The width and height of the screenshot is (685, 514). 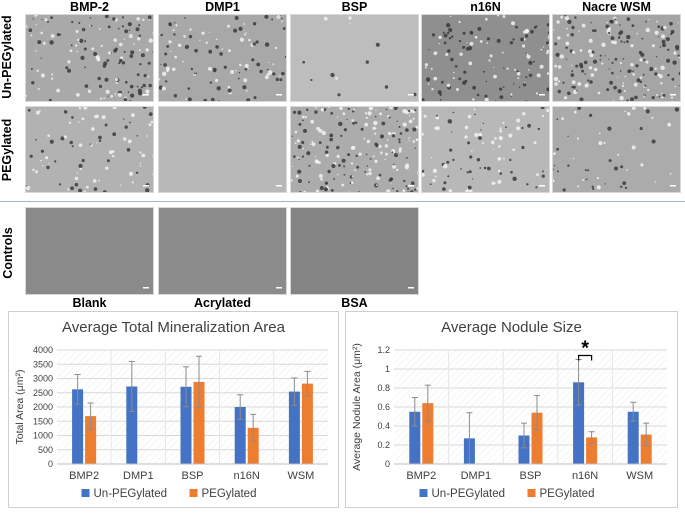 What do you see at coordinates (8, 253) in the screenshot?
I see `row-label-controls: Controls` at bounding box center [8, 253].